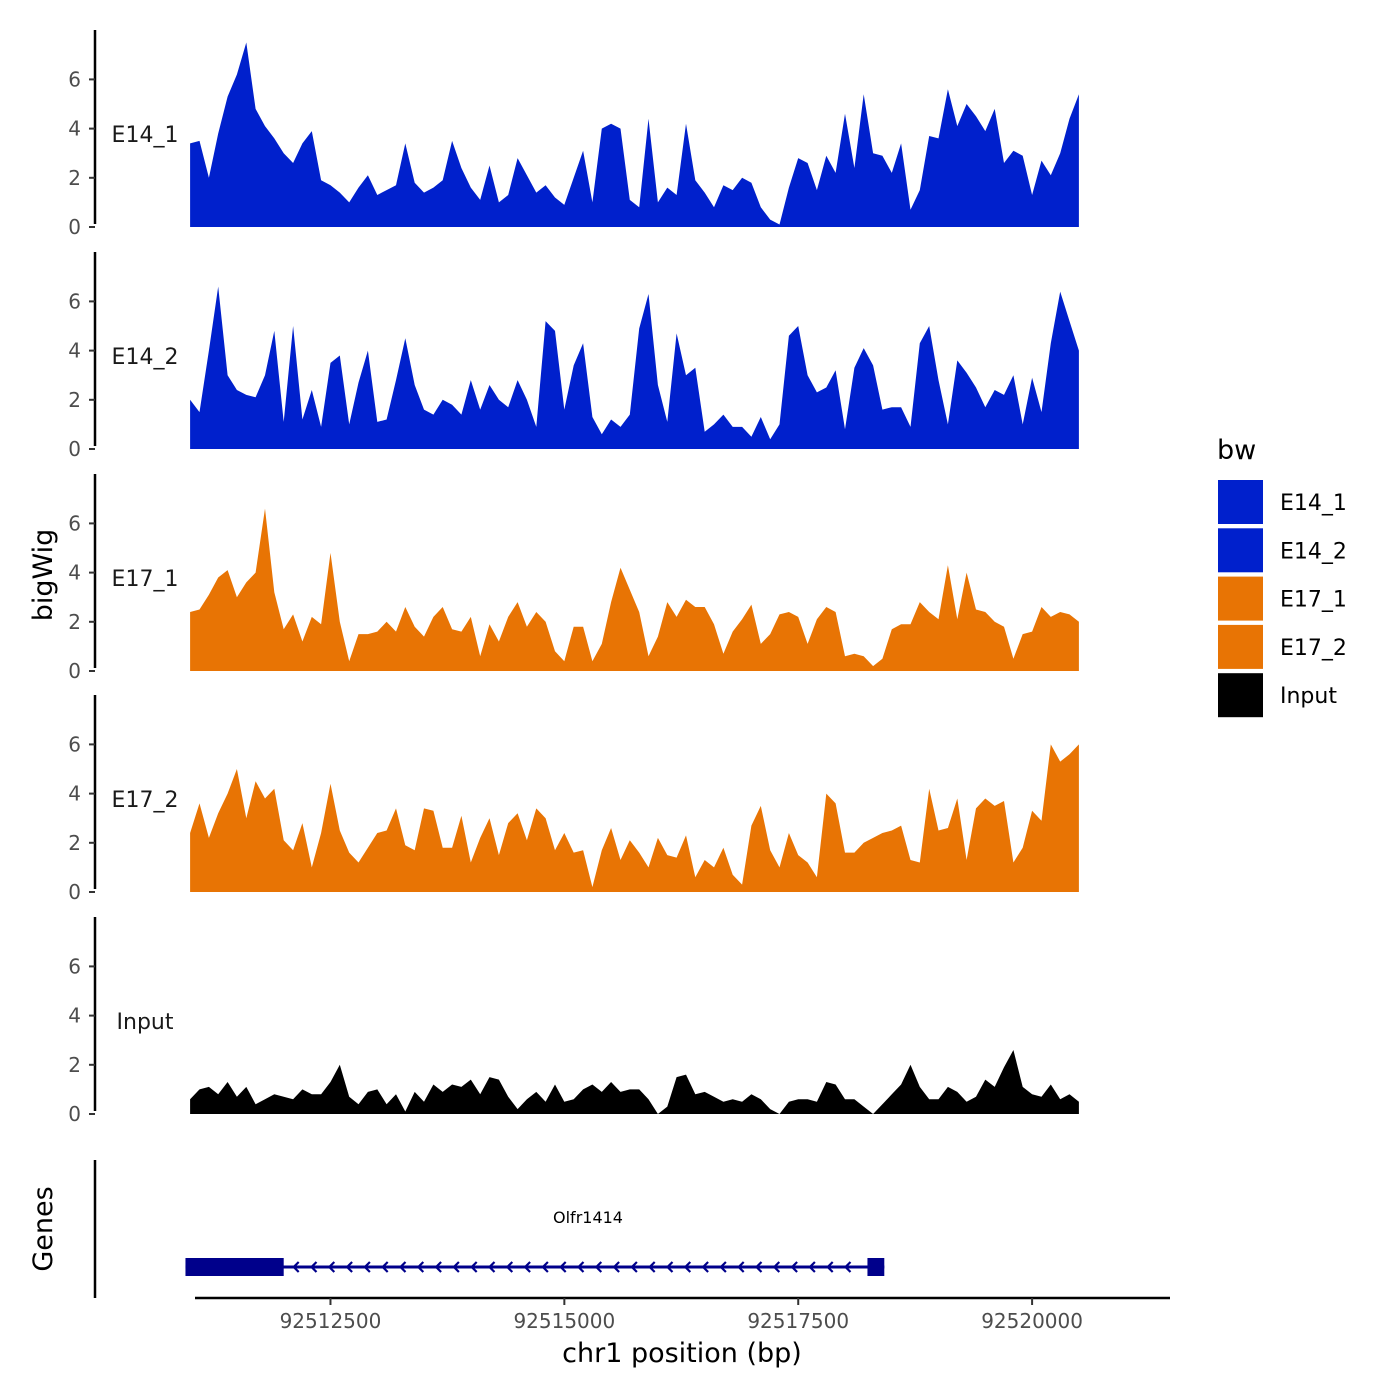  Describe the element at coordinates (682, 1353) in the screenshot. I see `x-axis-title: chr1 position (bp)` at that location.